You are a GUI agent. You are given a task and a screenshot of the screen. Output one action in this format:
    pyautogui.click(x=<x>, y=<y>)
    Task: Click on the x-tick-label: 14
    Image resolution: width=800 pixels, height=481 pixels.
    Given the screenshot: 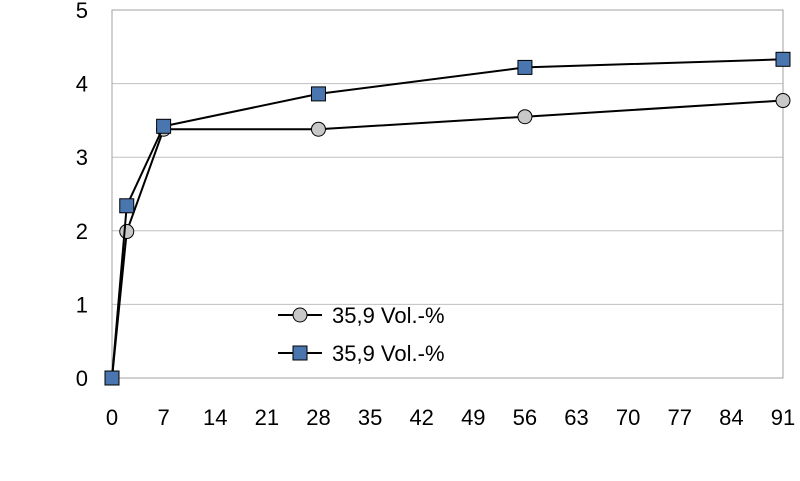 What is the action you would take?
    pyautogui.click(x=215, y=417)
    